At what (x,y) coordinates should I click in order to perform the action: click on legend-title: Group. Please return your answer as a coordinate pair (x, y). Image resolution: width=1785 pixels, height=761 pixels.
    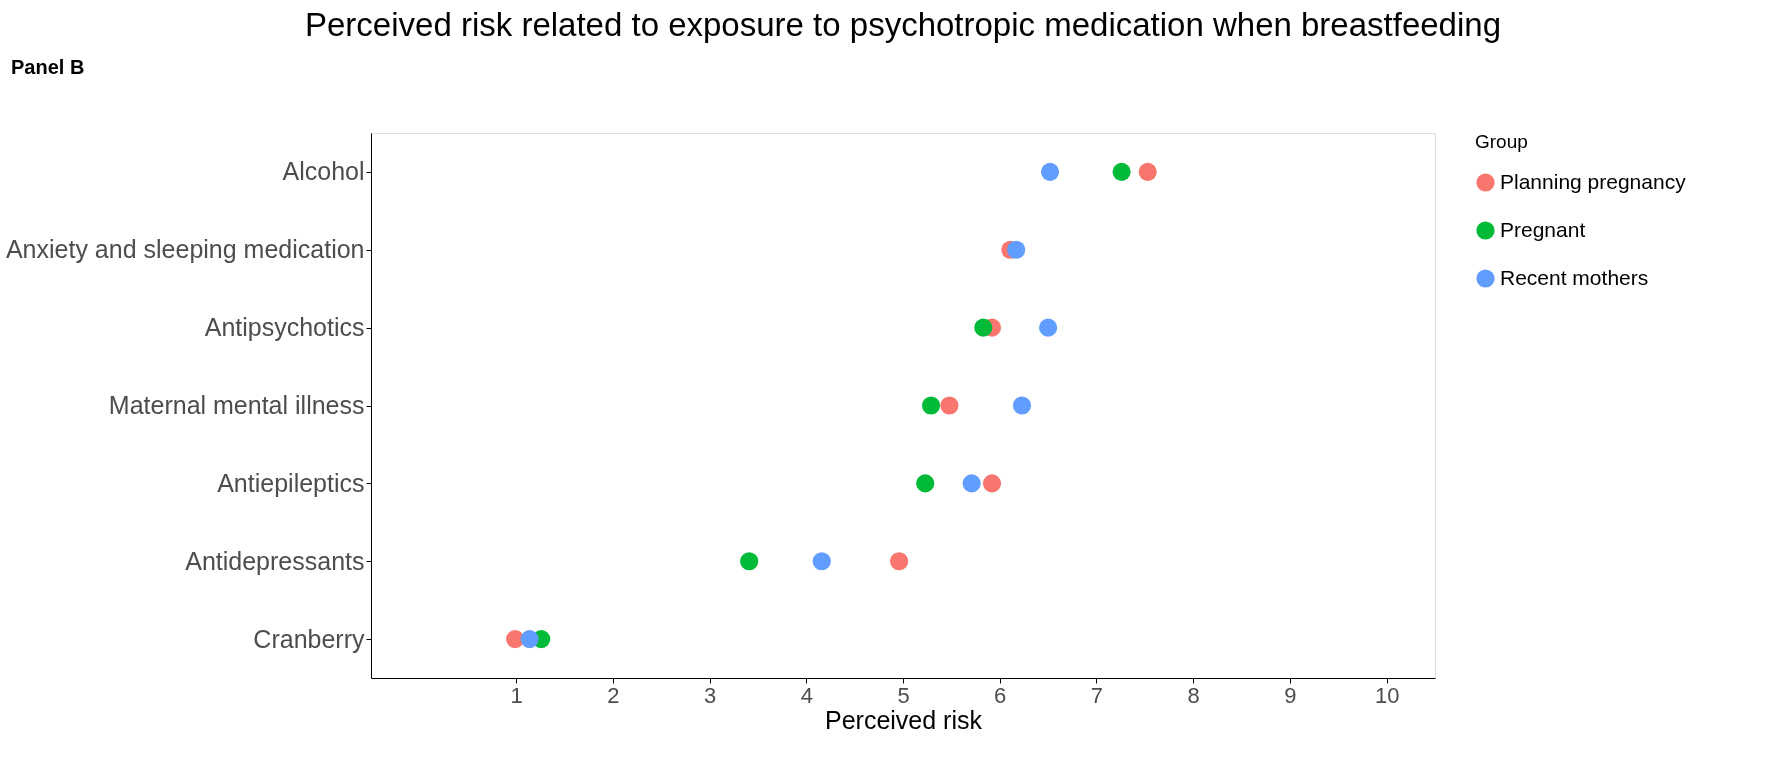
    Looking at the image, I should click on (1501, 141).